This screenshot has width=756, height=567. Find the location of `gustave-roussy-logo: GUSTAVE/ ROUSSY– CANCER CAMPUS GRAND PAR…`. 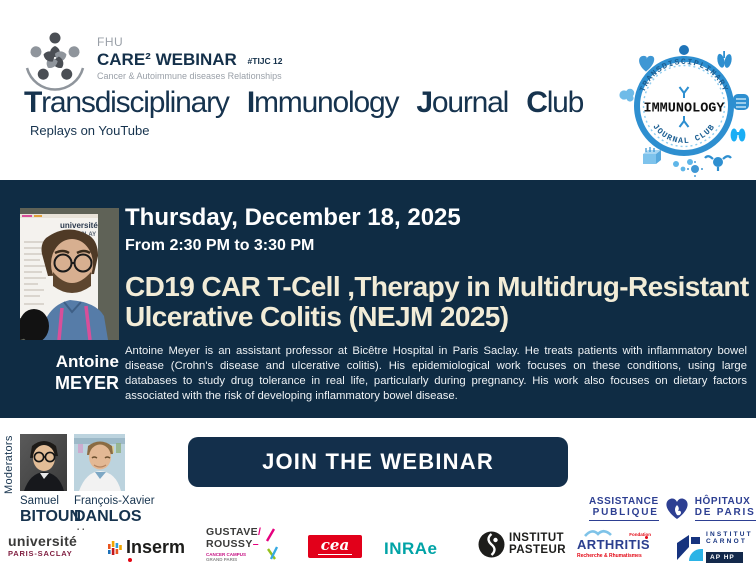

gustave-roussy-logo: GUSTAVE/ ROUSSY– CANCER CAMPUS GRAND PAR… is located at coordinates (243, 544).